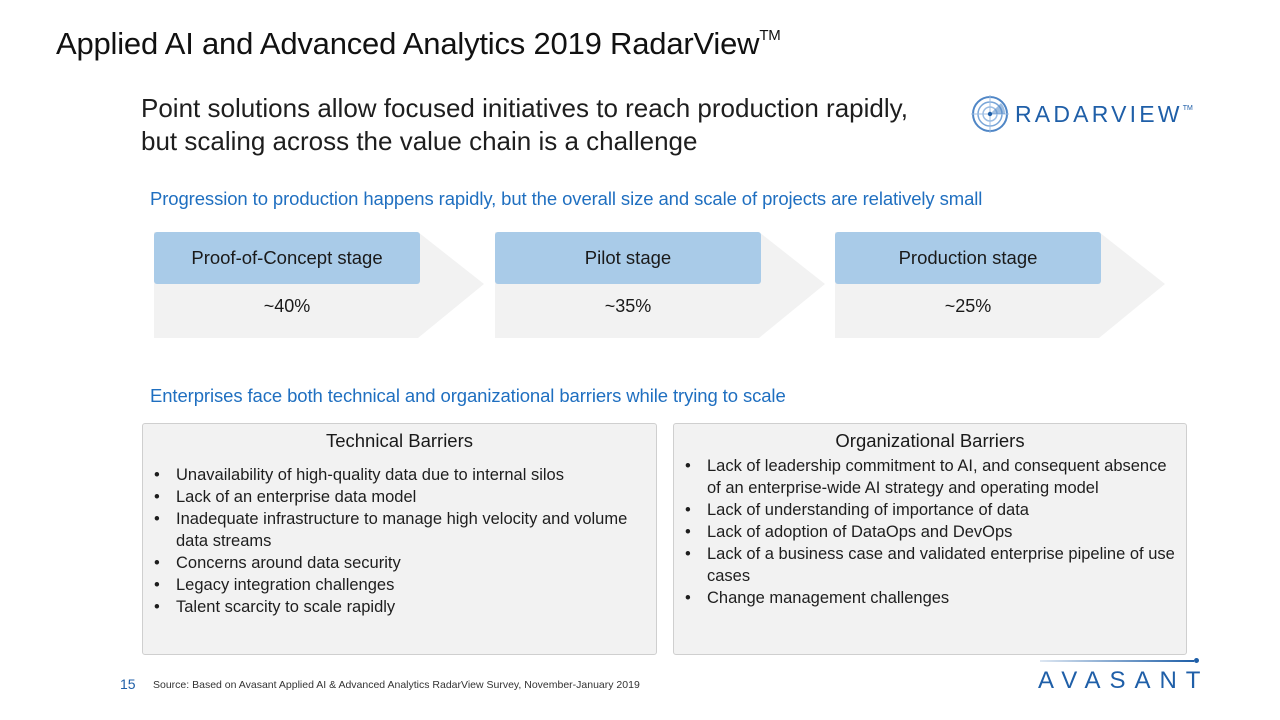 The height and width of the screenshot is (720, 1280). I want to click on list-item: • Lack of adoption of DataOps and DevOps, so click(849, 532).